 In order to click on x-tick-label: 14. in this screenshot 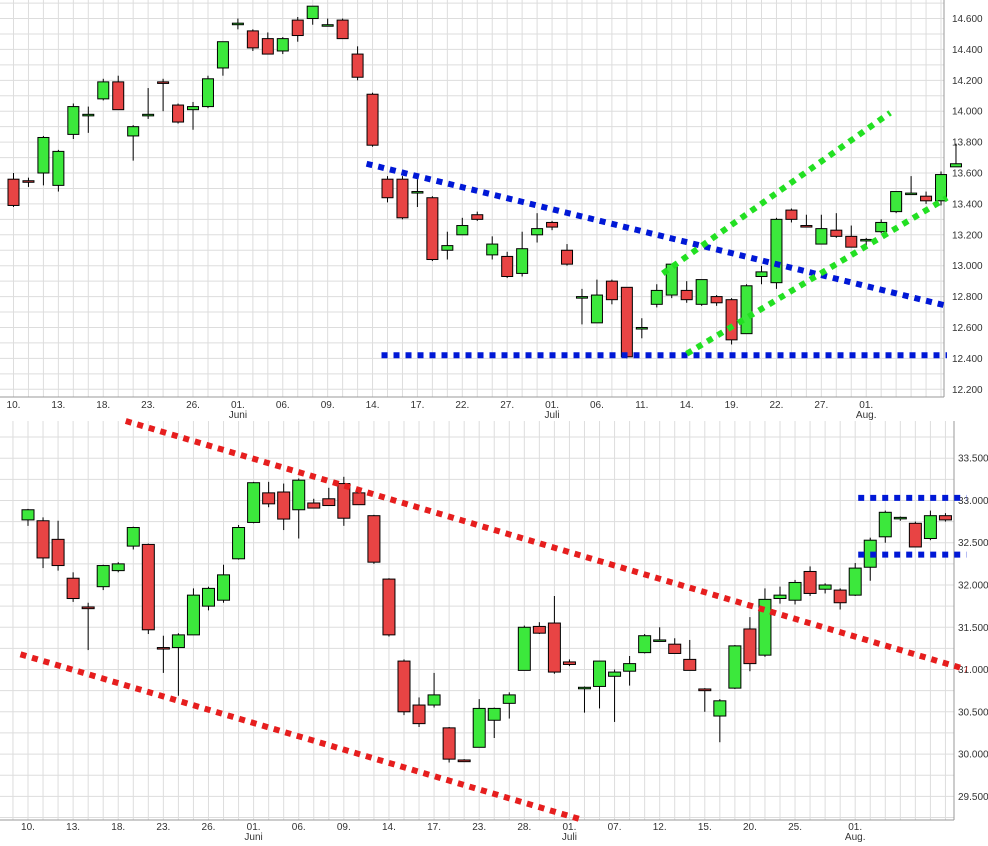, I will do `click(687, 405)`.